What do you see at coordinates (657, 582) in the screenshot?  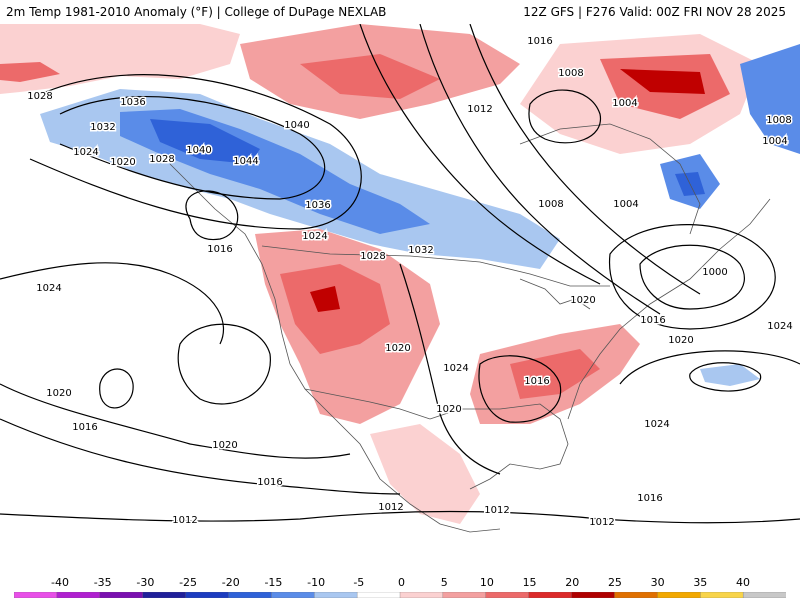 I see `colorbar-tick-label: 30` at bounding box center [657, 582].